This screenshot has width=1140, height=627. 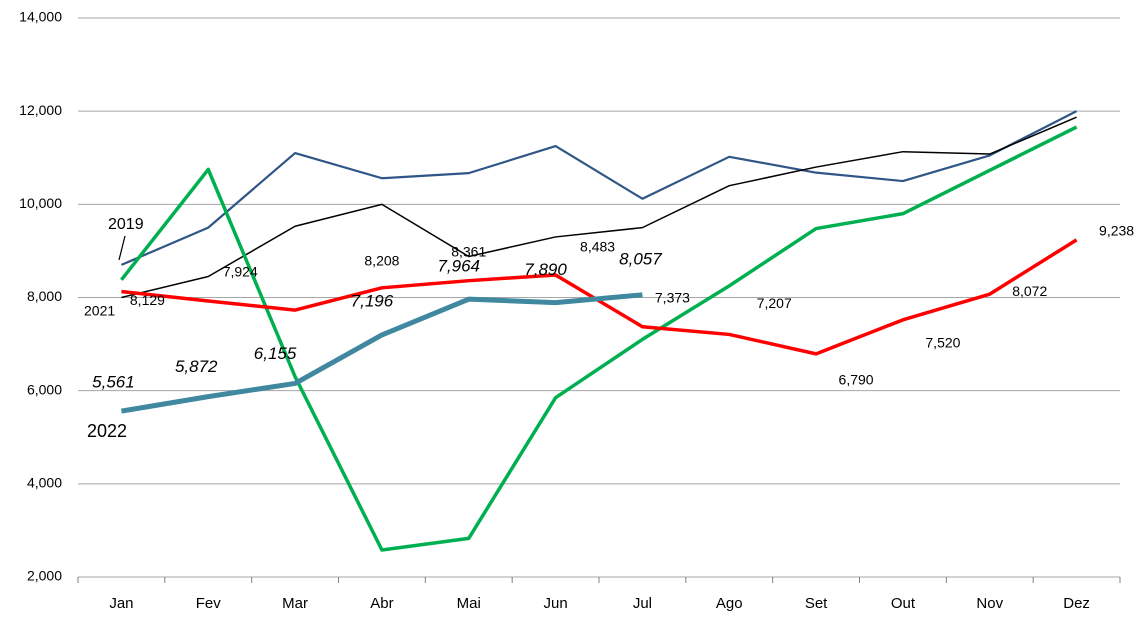 What do you see at coordinates (40, 17) in the screenshot?
I see `y-tick-label: 14,000` at bounding box center [40, 17].